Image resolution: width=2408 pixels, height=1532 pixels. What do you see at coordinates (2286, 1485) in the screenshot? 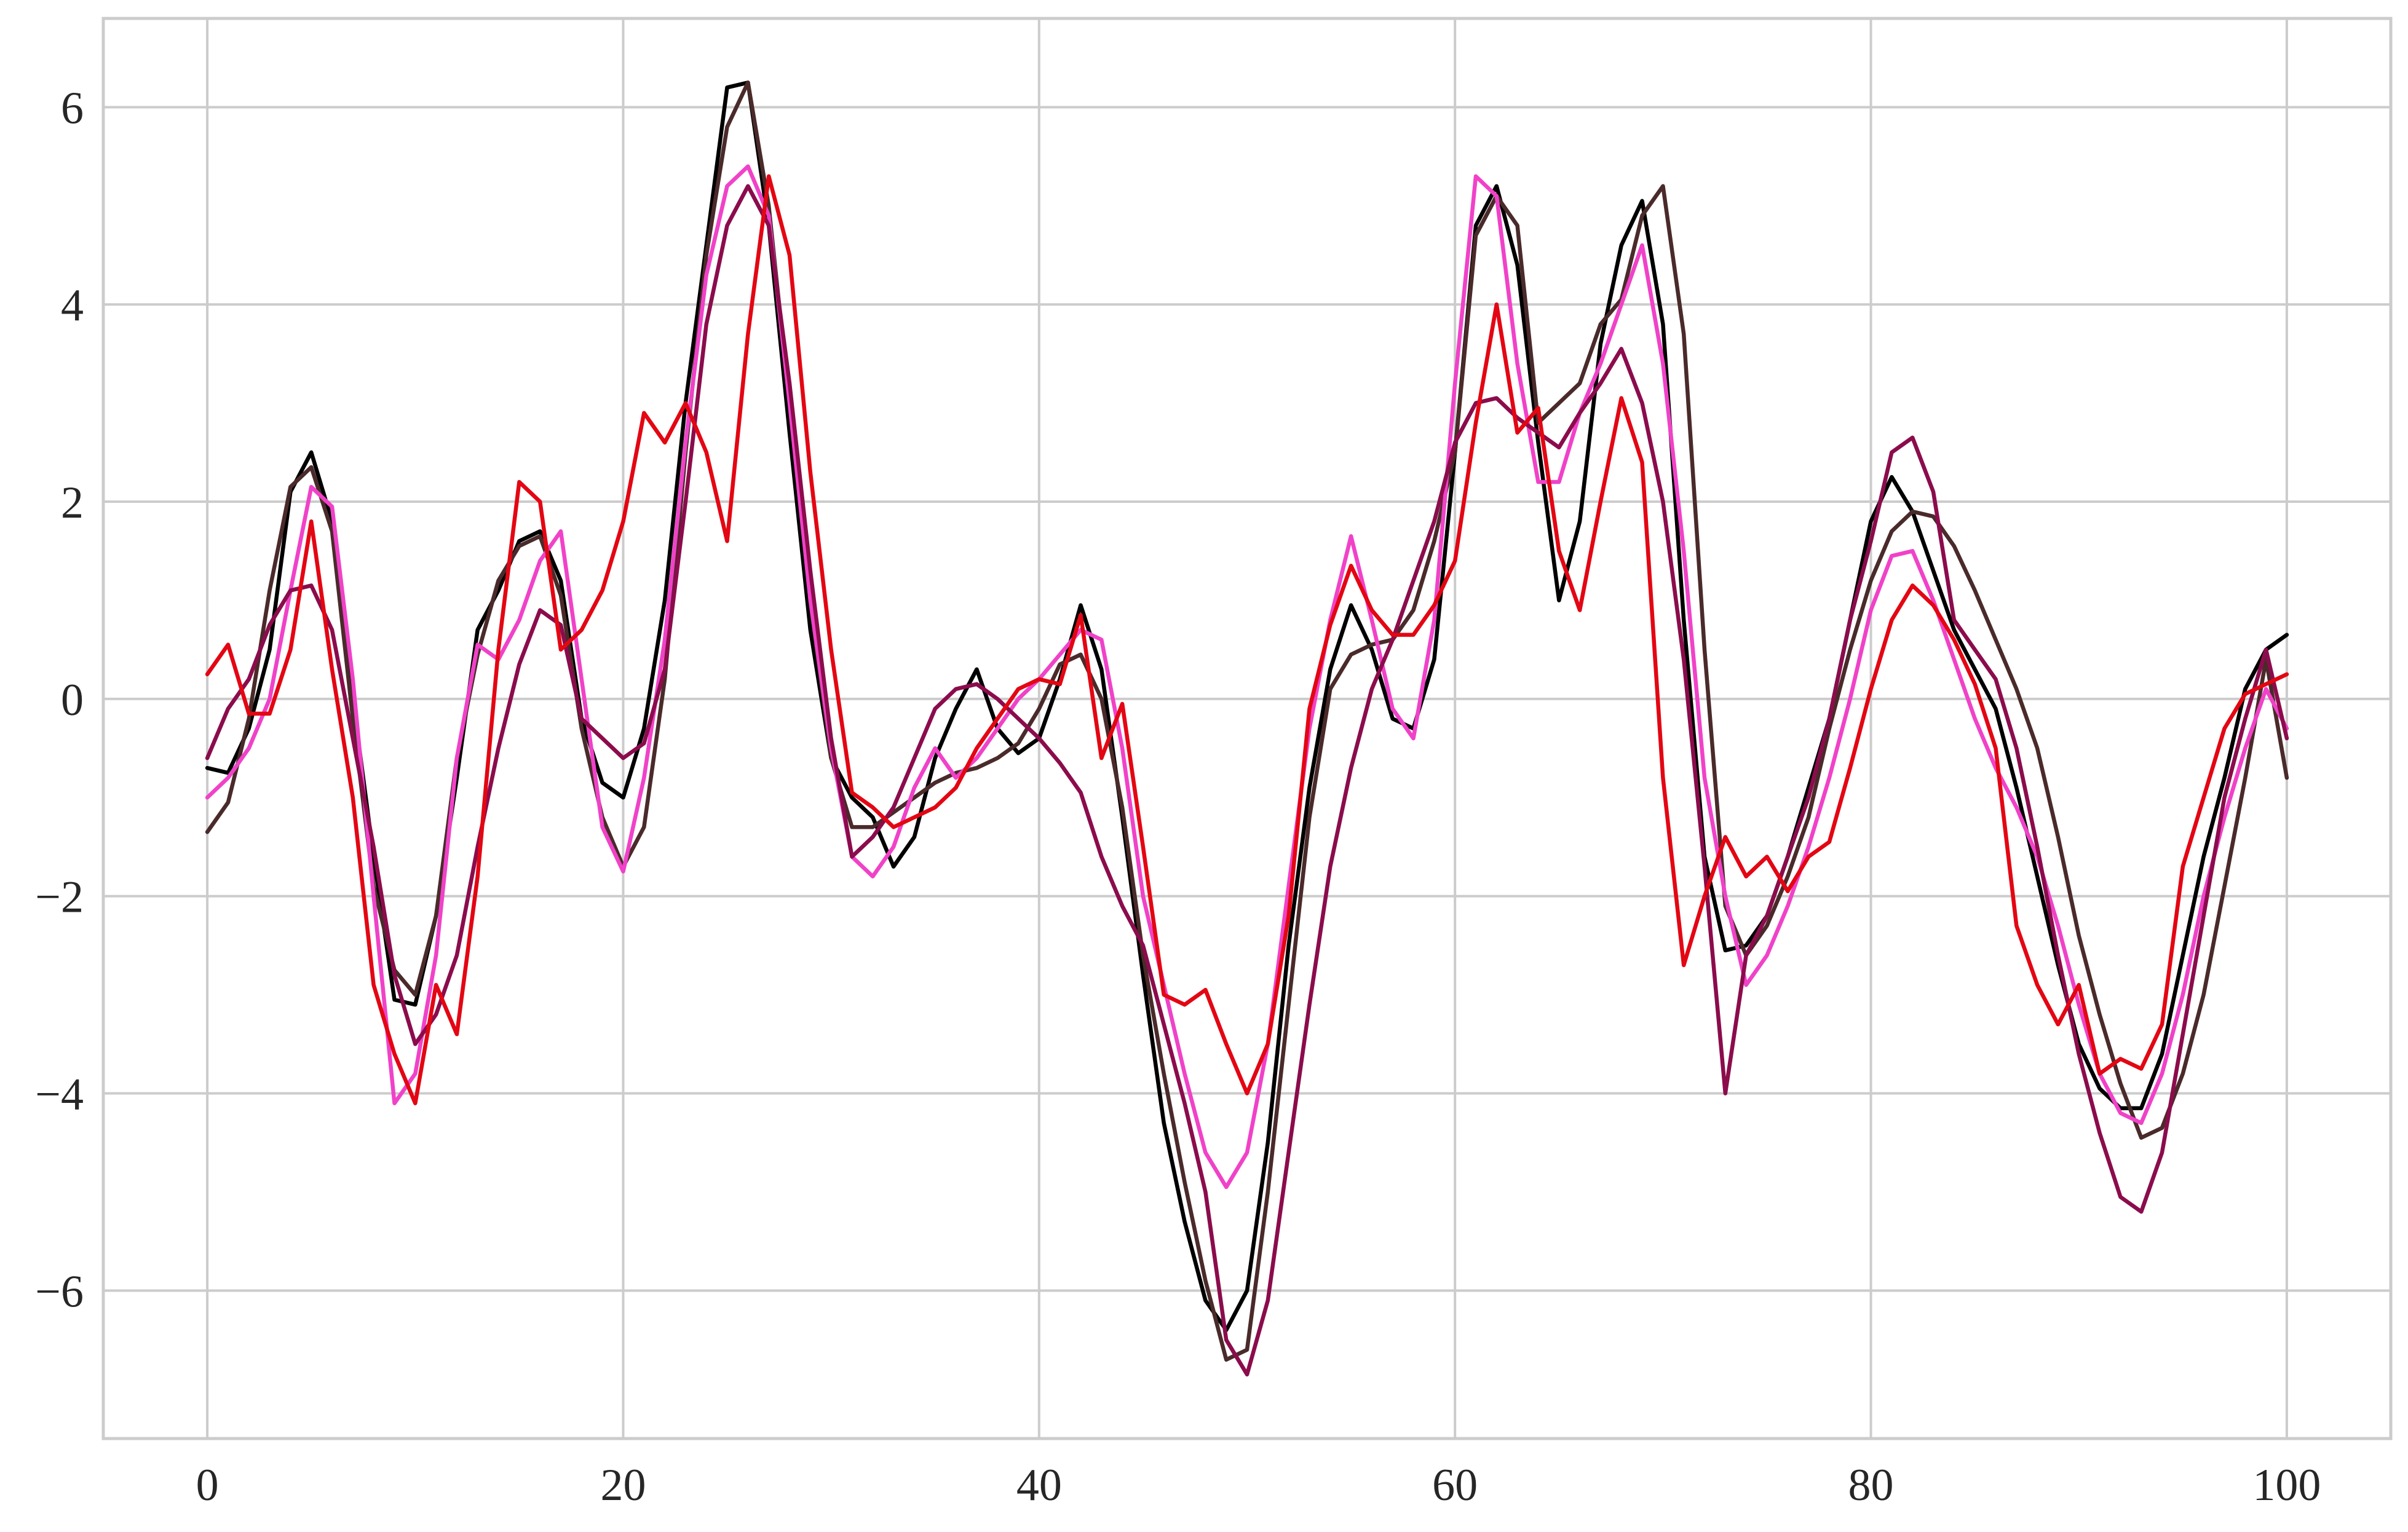
I see `x-tick-label: 100` at bounding box center [2286, 1485].